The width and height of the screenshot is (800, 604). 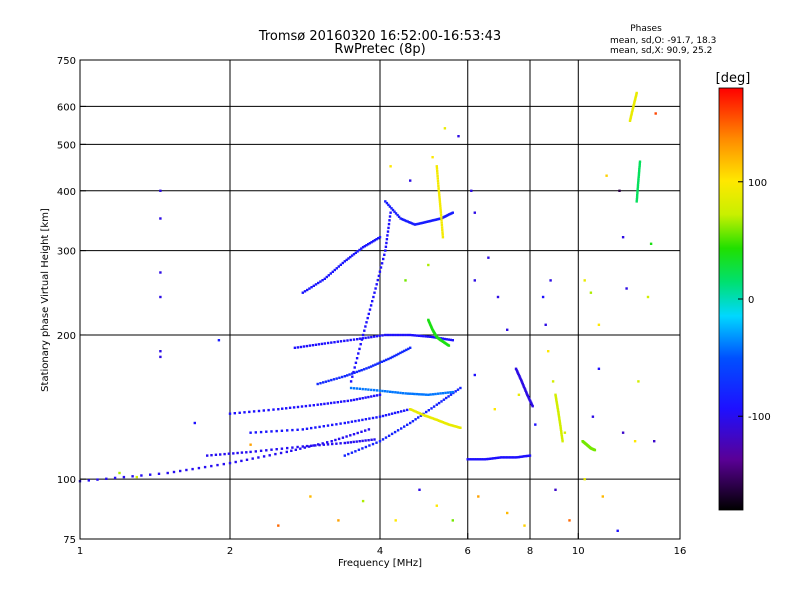 I want to click on y-tick-label: 500, so click(x=66, y=145).